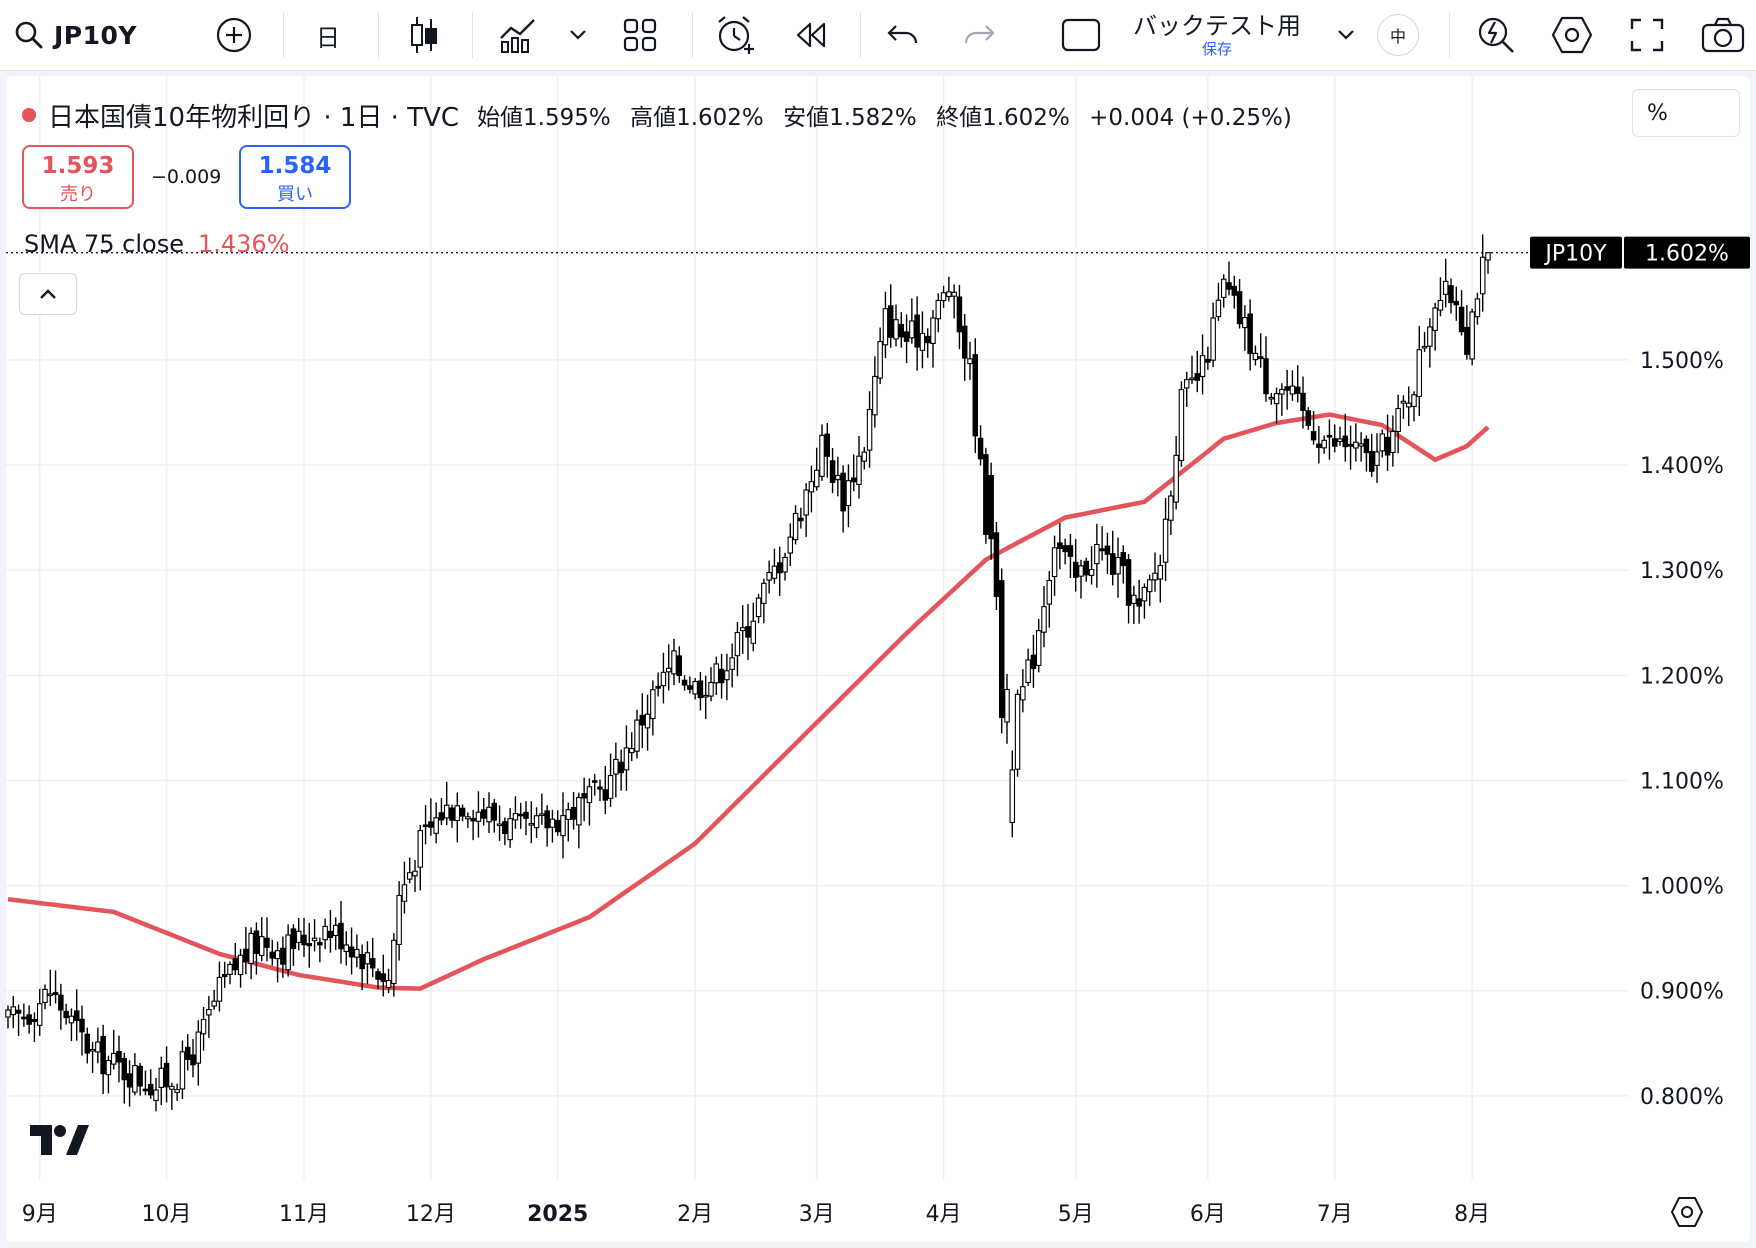  Describe the element at coordinates (1682, 992) in the screenshot. I see `y-tick-label: 0.900%` at that location.